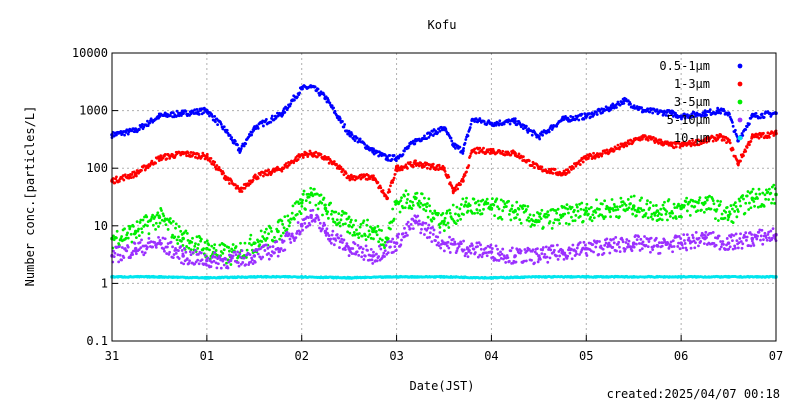 This screenshot has height=400, width=800. Describe the element at coordinates (349, 226) in the screenshot. I see `data-point` at that location.